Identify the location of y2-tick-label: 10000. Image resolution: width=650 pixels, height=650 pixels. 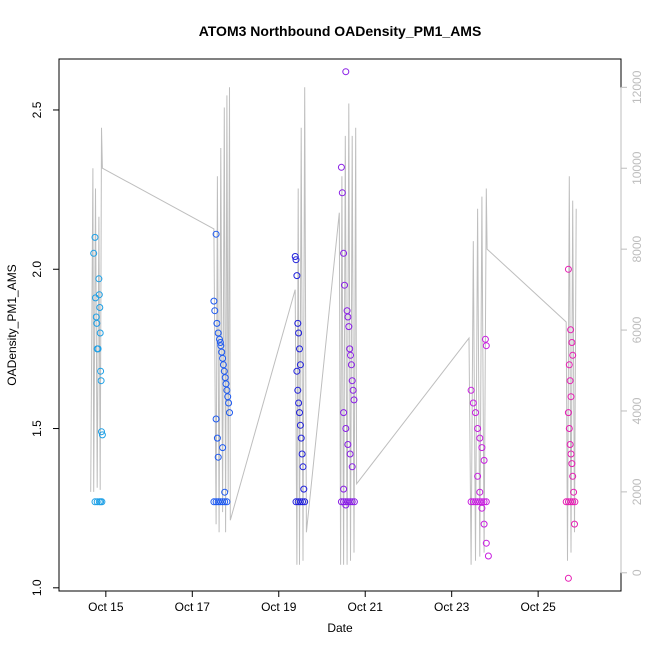
(637, 168).